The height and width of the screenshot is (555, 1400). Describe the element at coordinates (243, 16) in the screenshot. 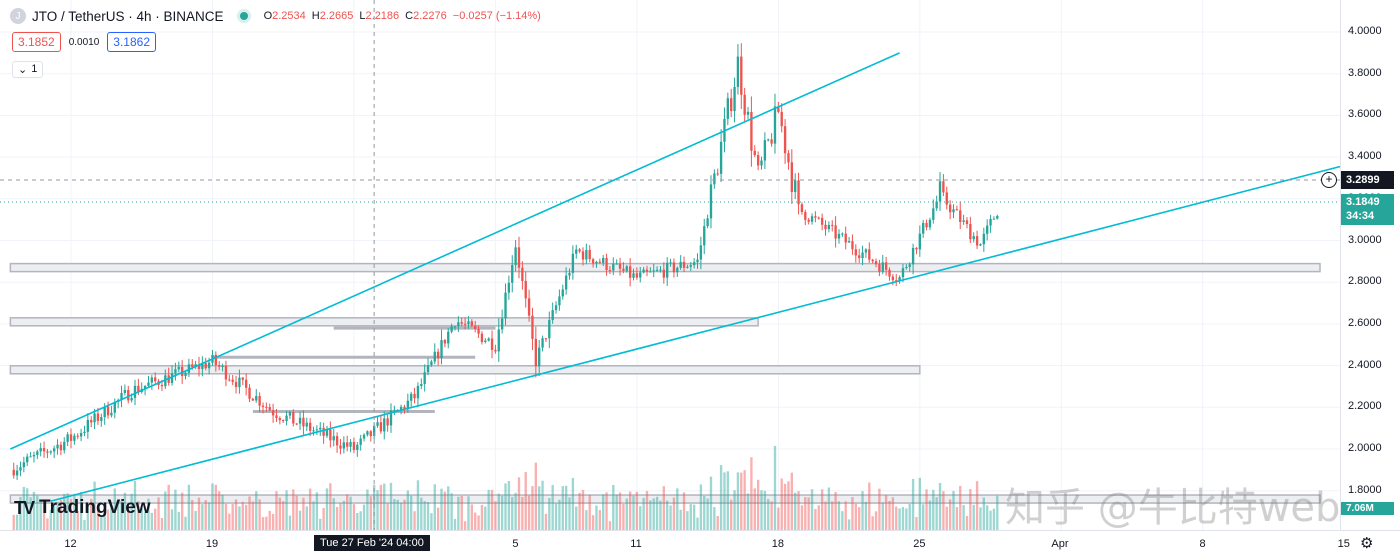

I see `market-status-icon` at that location.